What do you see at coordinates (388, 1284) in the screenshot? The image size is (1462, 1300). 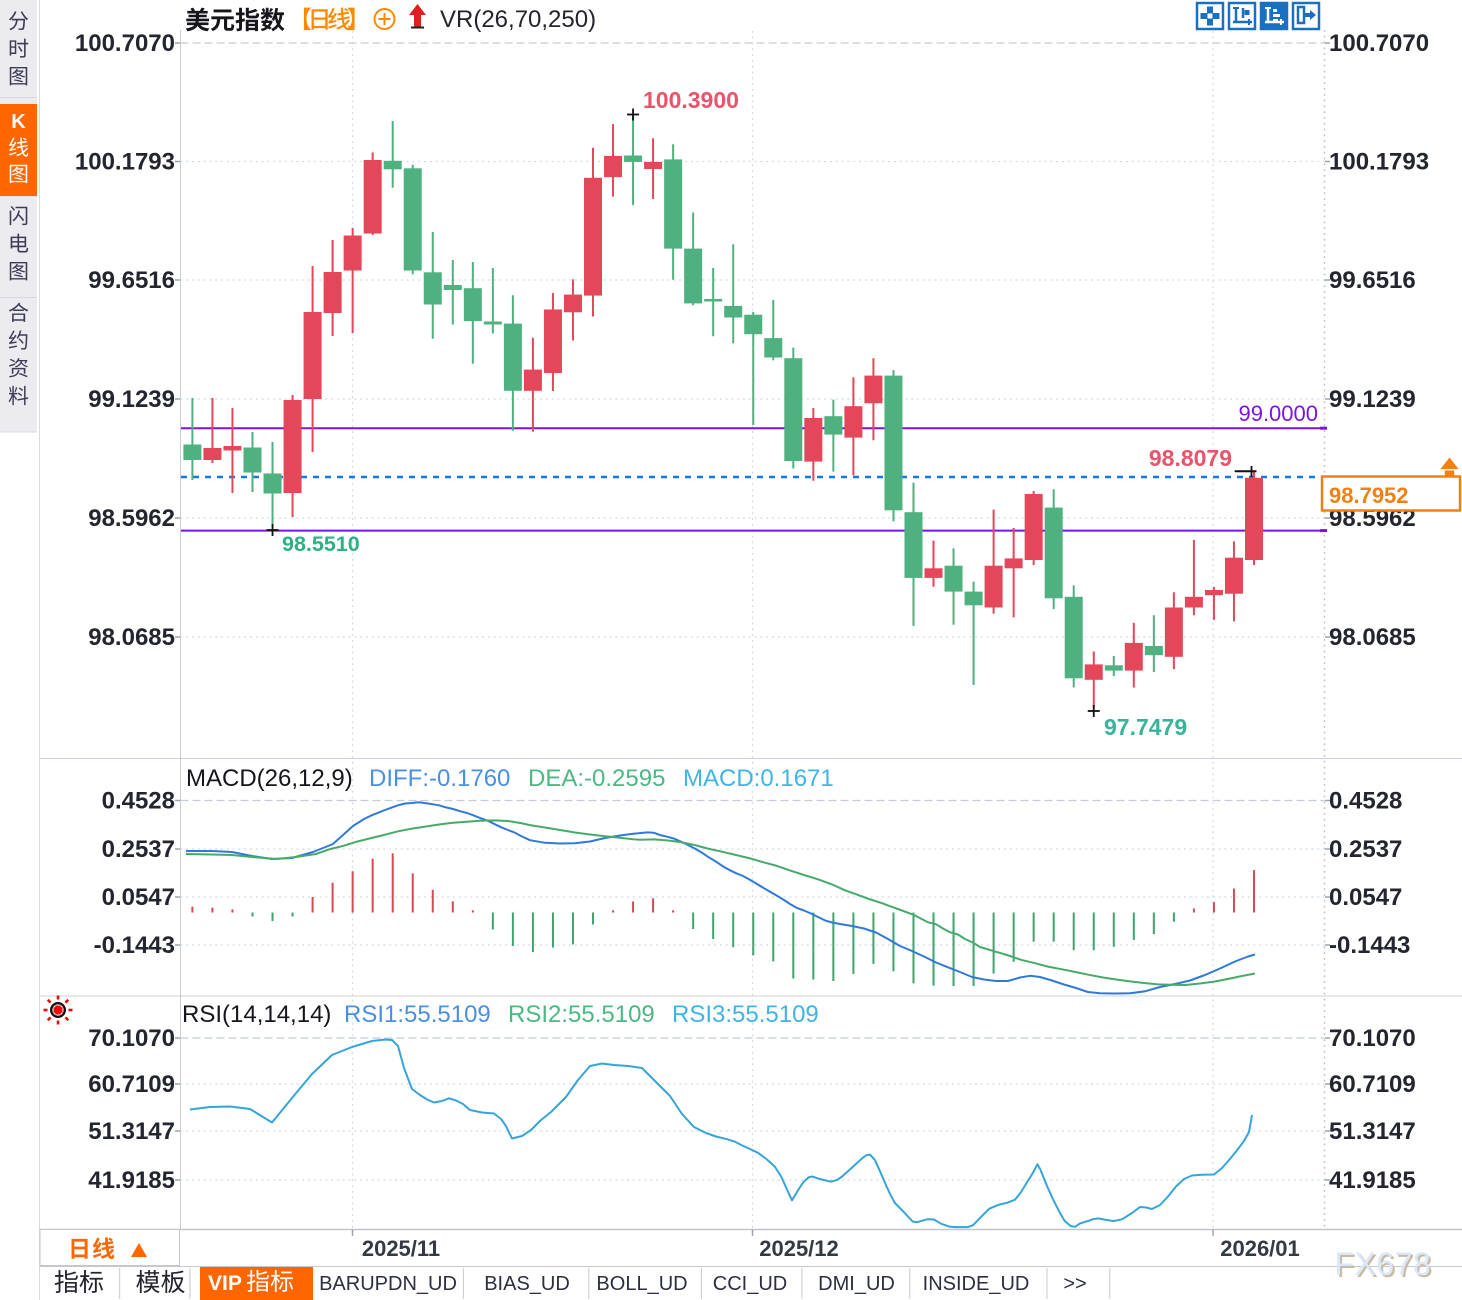 I see `svg-text: BARUPDN_UD` at bounding box center [388, 1284].